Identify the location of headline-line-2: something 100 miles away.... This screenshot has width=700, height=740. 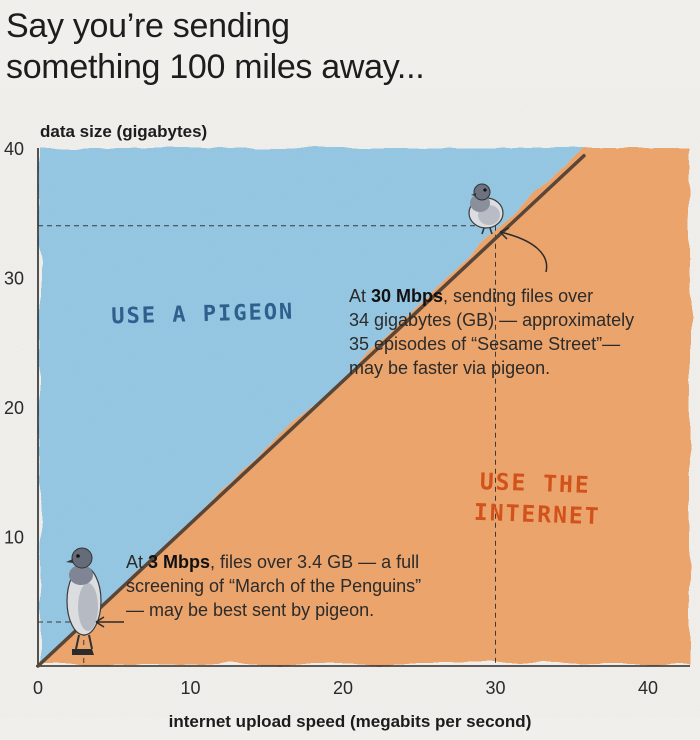
(215, 67).